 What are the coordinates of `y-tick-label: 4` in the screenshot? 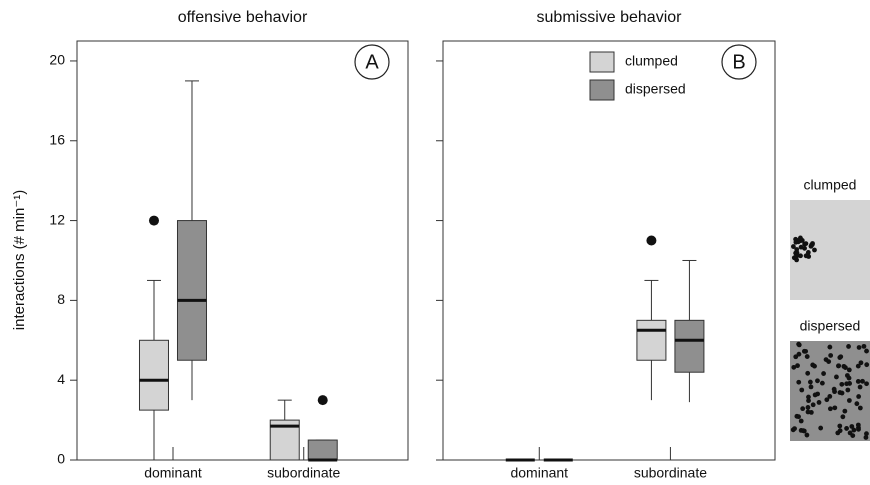 It's located at (61, 379).